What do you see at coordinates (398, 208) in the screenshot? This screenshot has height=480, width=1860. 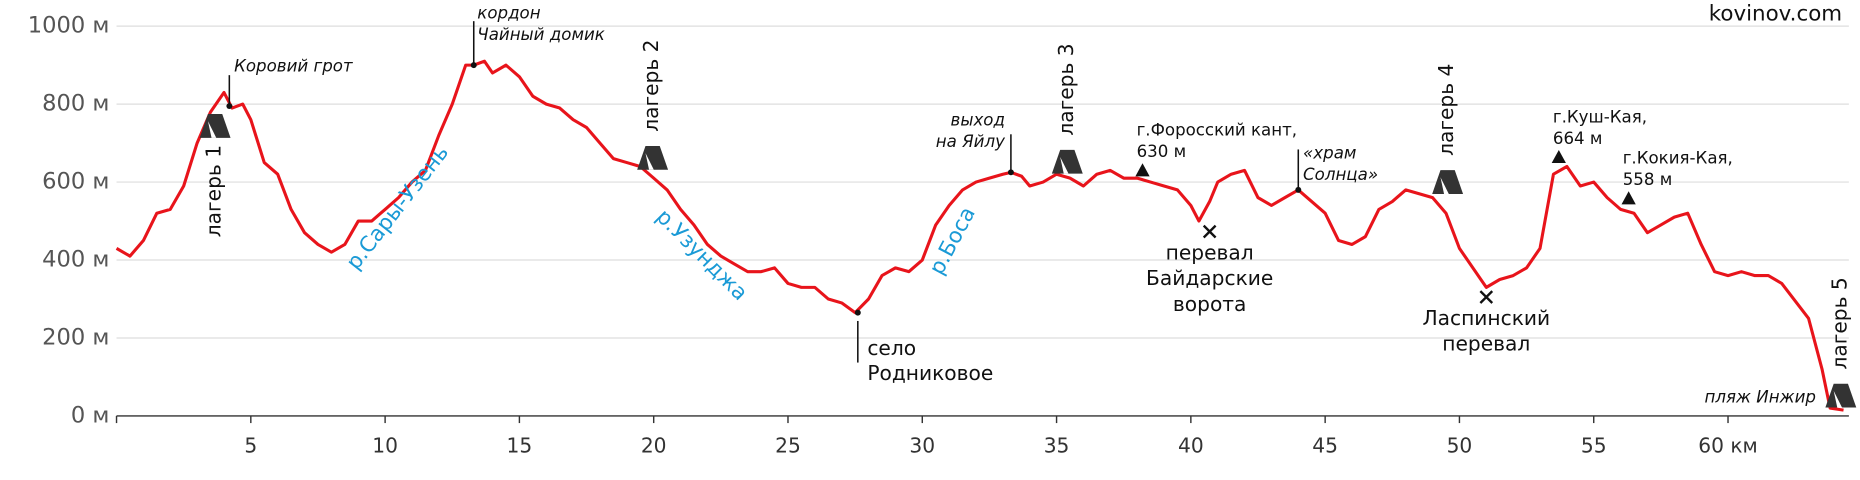 I see `river-label: р.Сары-Узень` at bounding box center [398, 208].